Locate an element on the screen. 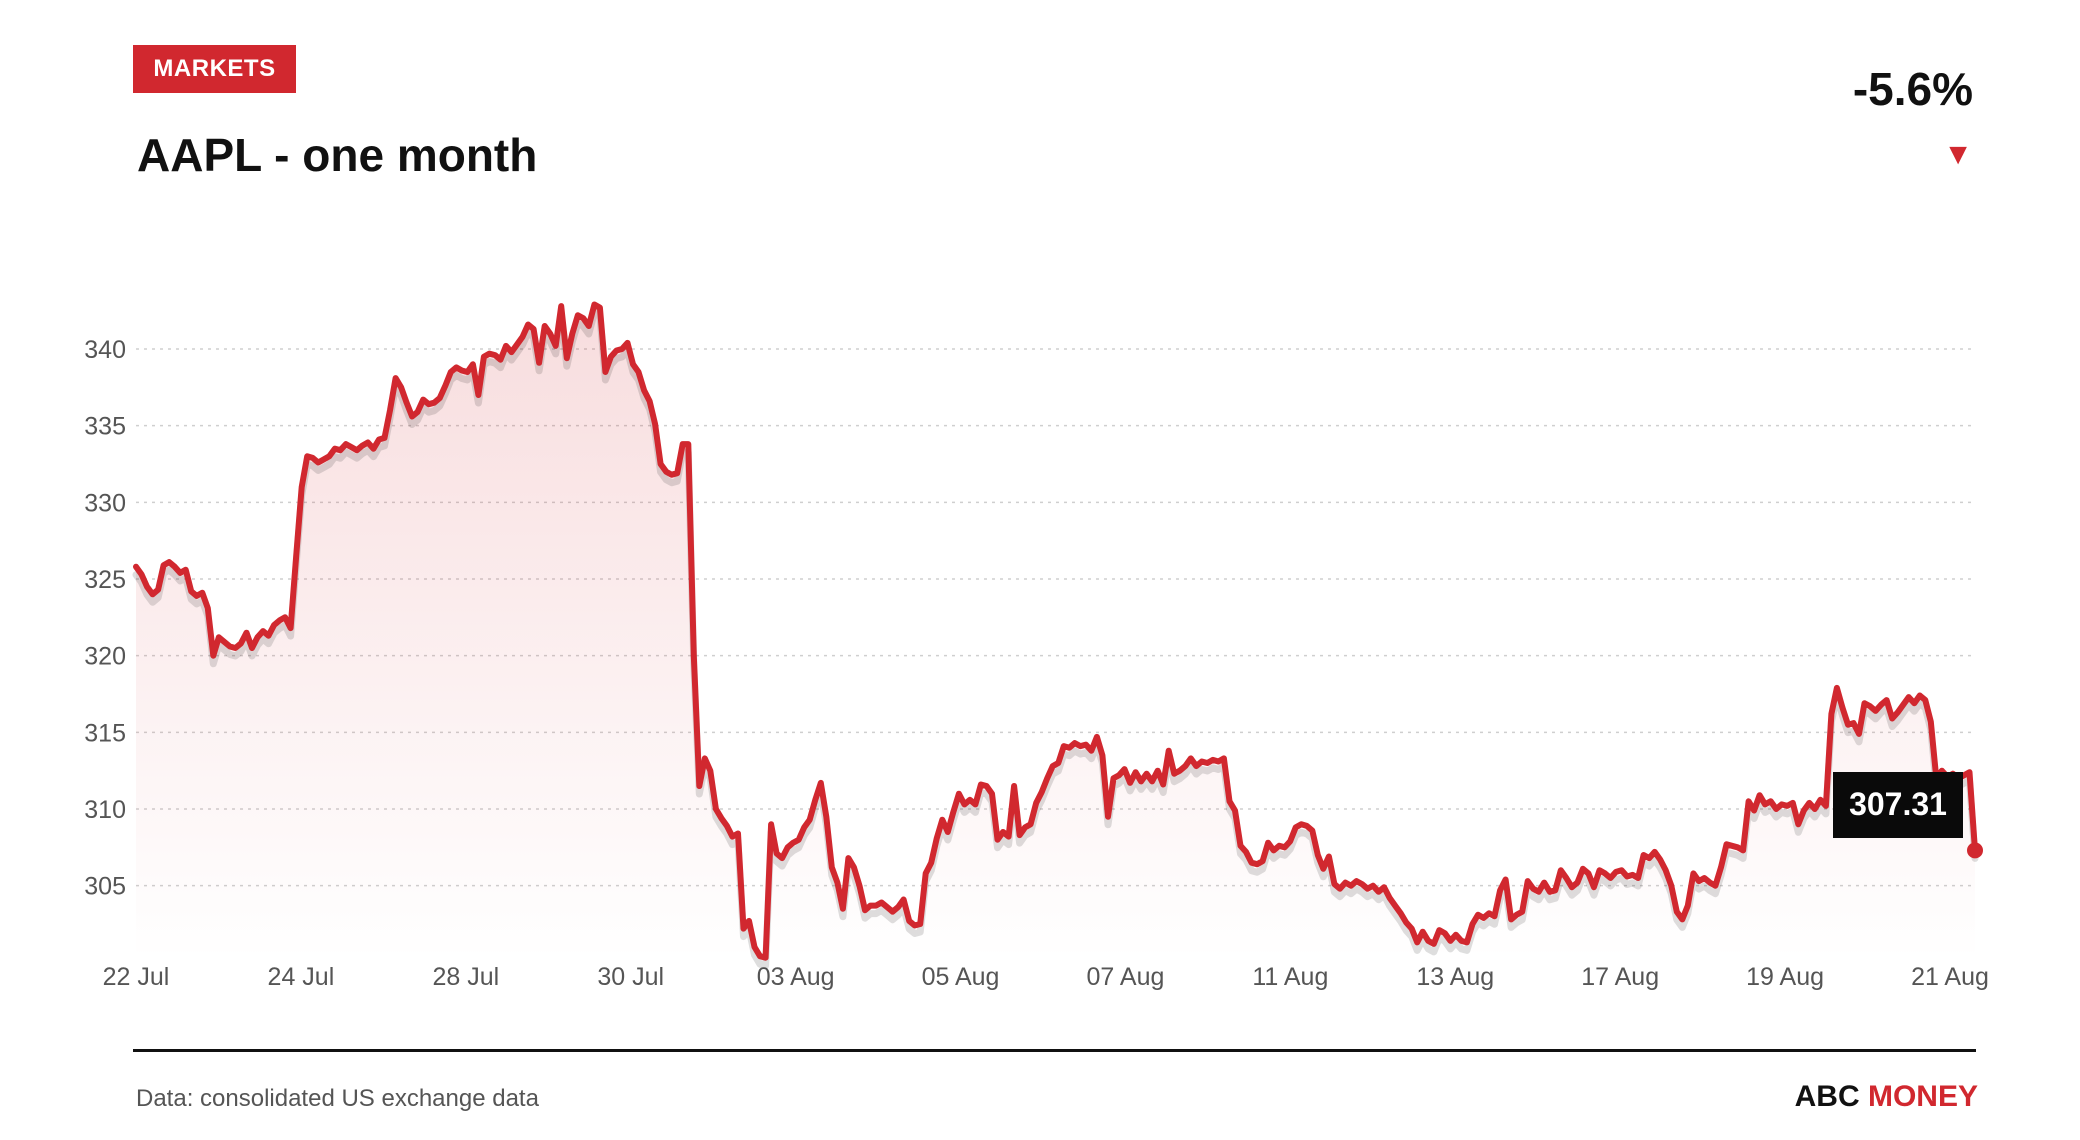 The image size is (2080, 1140). chart-title: AAPL - one month is located at coordinates (337, 155).